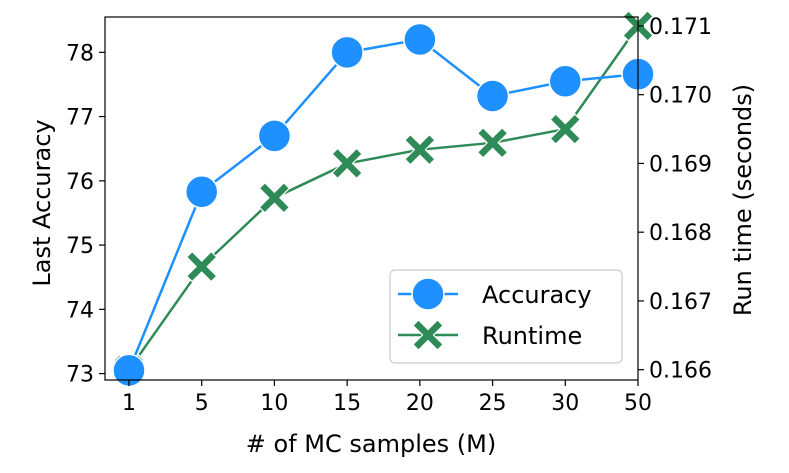 This screenshot has height=473, width=789. What do you see at coordinates (420, 403) in the screenshot?
I see `x-tick-label: 20` at bounding box center [420, 403].